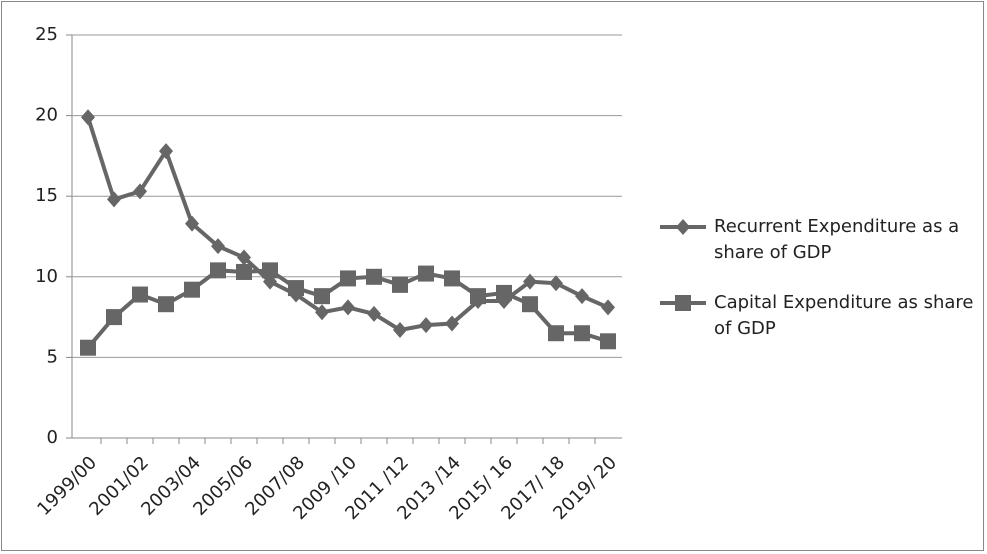  Describe the element at coordinates (52, 356) in the screenshot. I see `y-tick-label: 5` at that location.